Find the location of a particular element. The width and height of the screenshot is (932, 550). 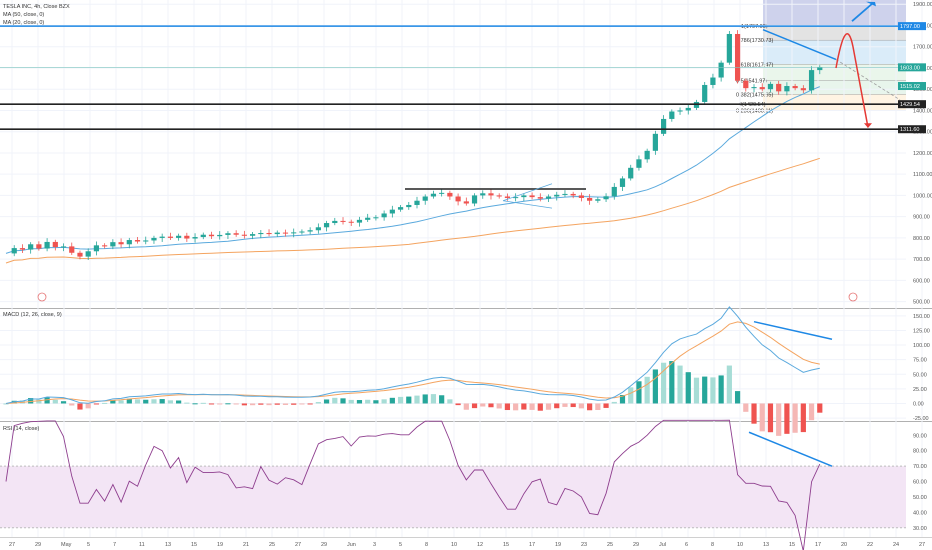

price-tick-label: 600.00 is located at coordinates (921, 281).